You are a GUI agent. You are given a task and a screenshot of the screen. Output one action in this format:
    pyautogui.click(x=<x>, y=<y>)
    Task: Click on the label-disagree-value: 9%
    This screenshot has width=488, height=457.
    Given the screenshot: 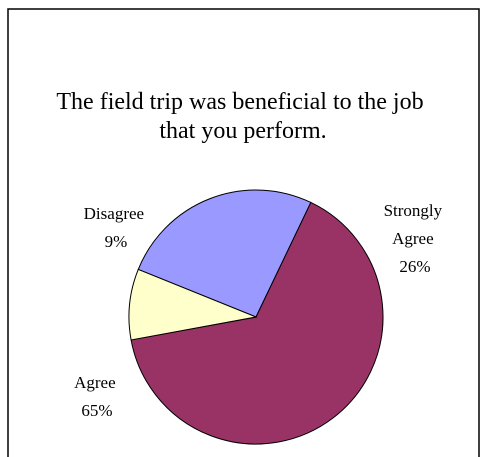 What is the action you would take?
    pyautogui.click(x=116, y=241)
    